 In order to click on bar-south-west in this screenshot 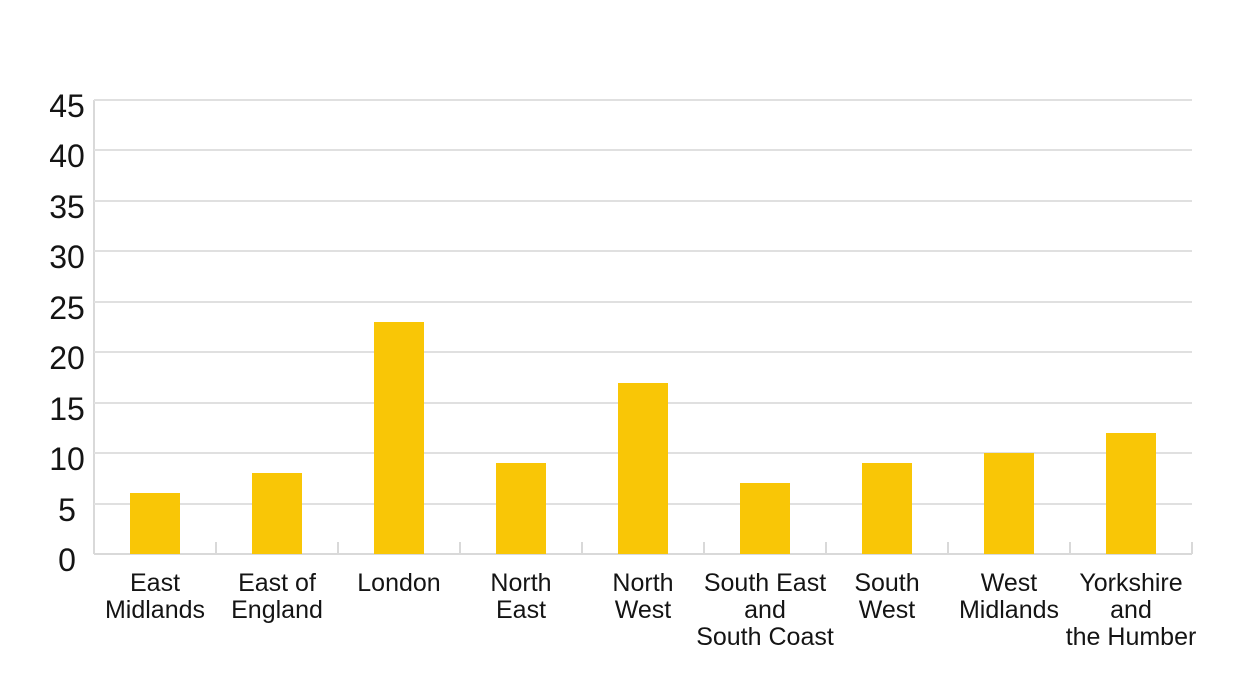, I will do `click(887, 508)`.